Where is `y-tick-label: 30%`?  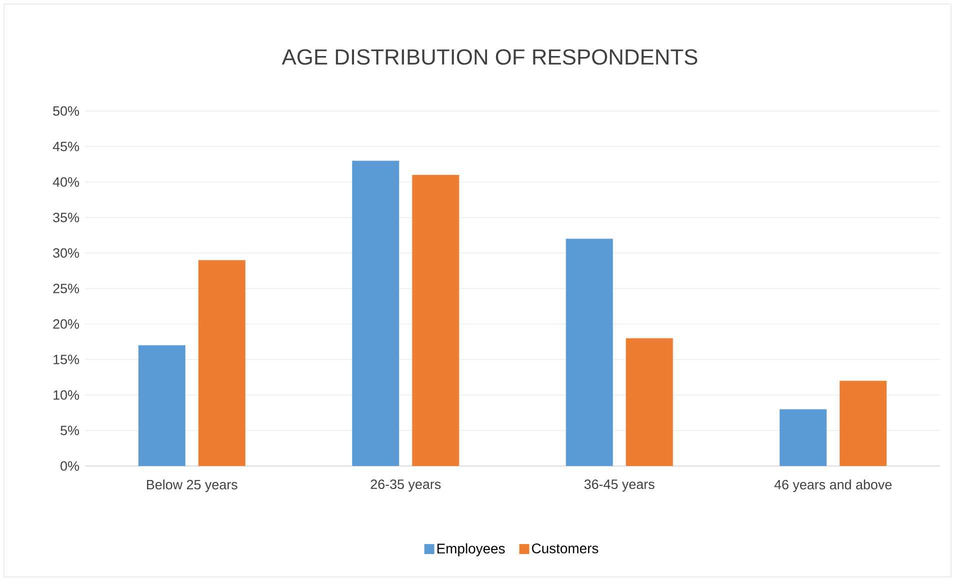 y-tick-label: 30% is located at coordinates (66, 253).